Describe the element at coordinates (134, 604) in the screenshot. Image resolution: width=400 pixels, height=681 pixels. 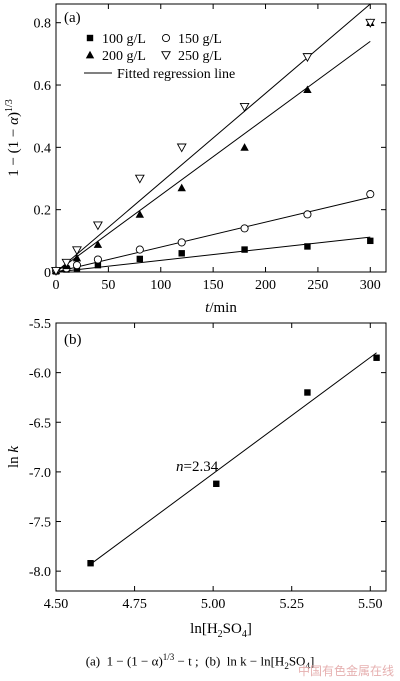
I see `x-tick-label: 4.75` at that location.